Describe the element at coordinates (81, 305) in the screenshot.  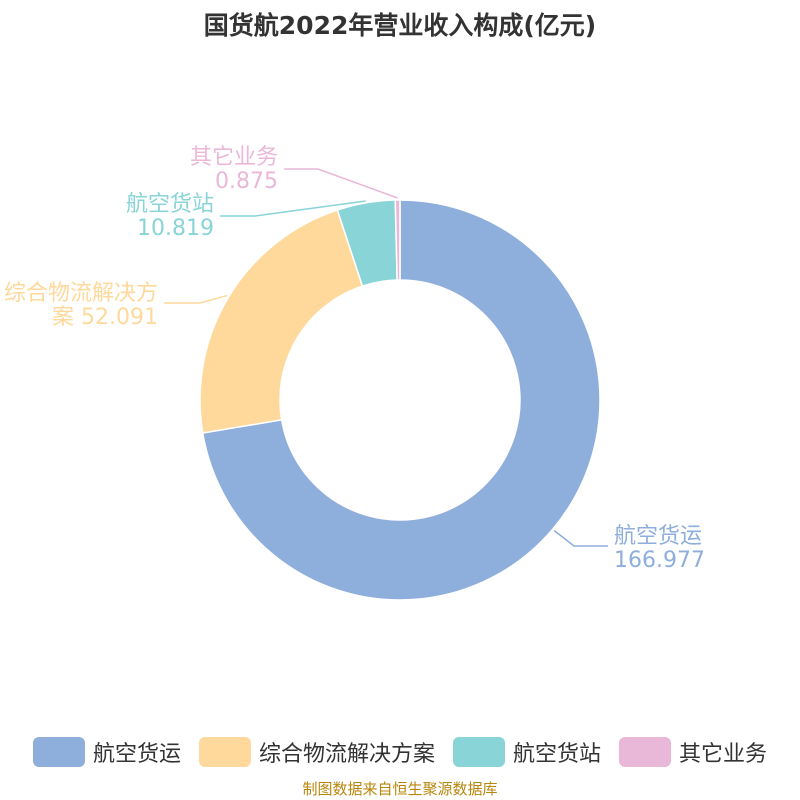
I see `slice-label-1: 综合物流解决方案 52.091` at that location.